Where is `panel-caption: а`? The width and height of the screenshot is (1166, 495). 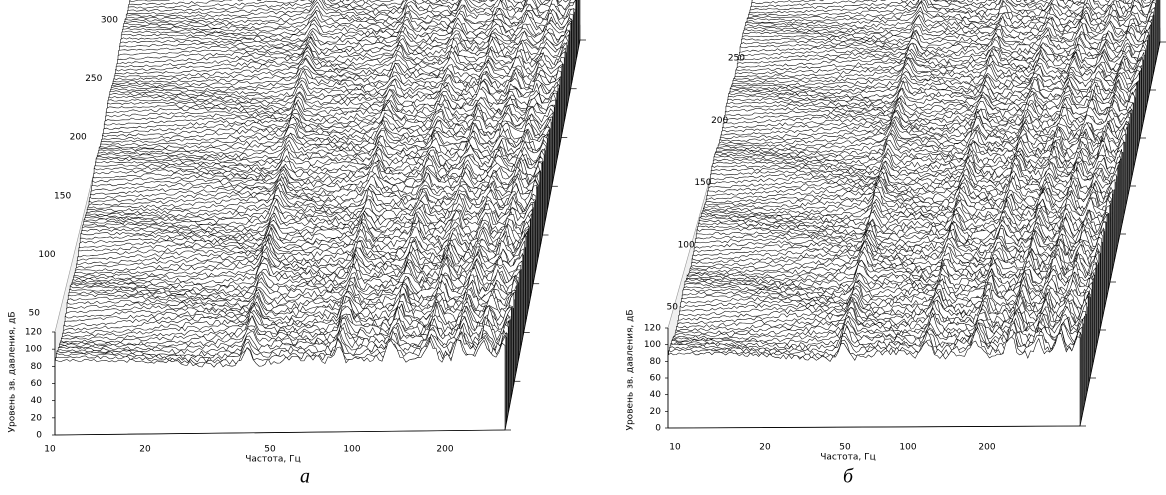
panel-caption: а is located at coordinates (305, 477).